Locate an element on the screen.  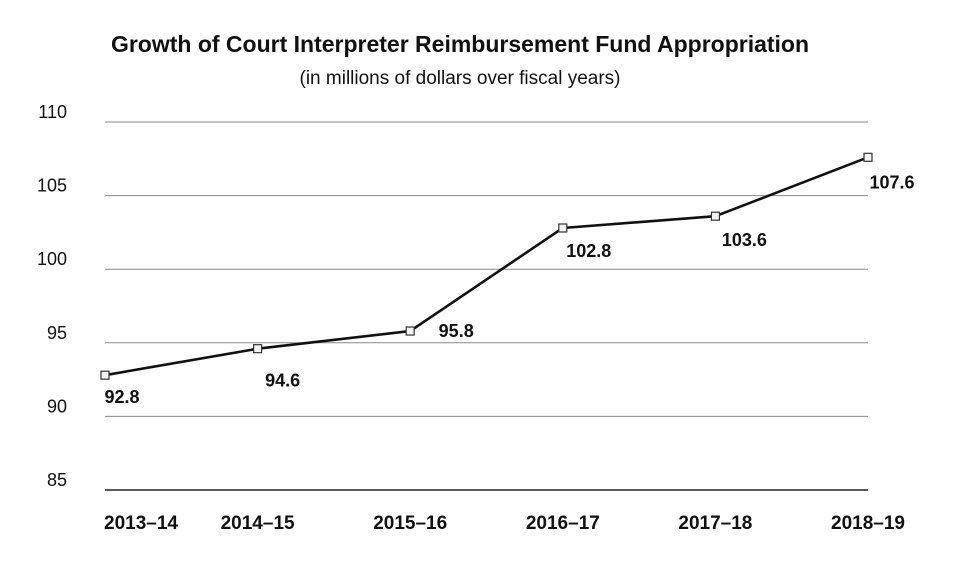
x-tick-label: 2018–19 is located at coordinates (868, 523).